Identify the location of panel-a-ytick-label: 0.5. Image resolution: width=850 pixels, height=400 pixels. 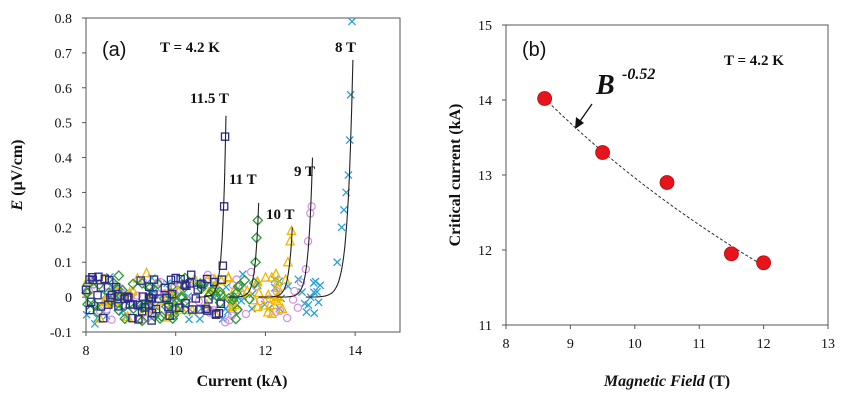
(64, 124).